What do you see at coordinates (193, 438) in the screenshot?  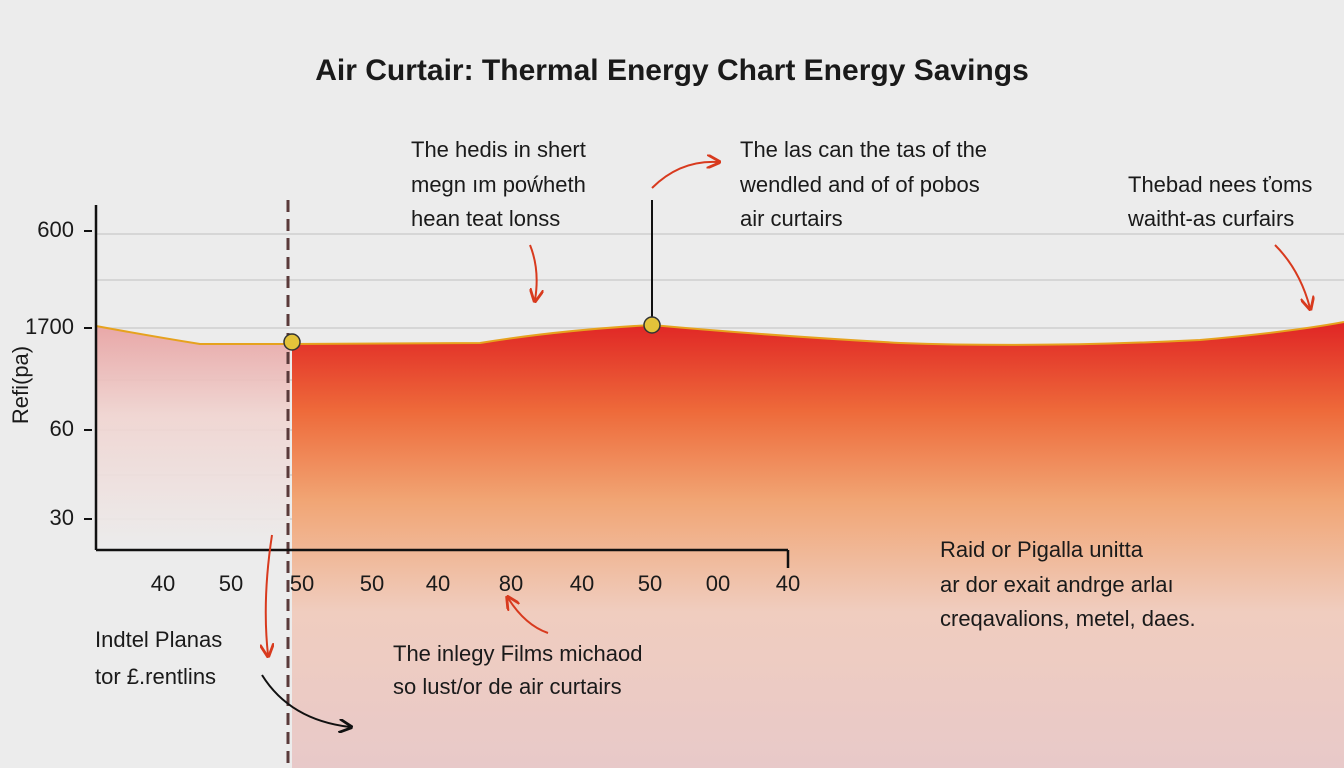 I see `area-left` at bounding box center [193, 438].